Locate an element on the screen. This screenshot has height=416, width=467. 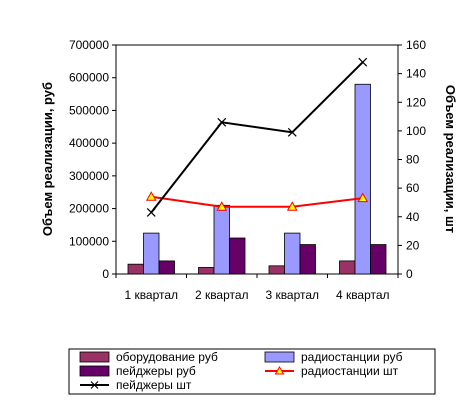
x-axis-category-label: 1 квартал is located at coordinates (151, 295).